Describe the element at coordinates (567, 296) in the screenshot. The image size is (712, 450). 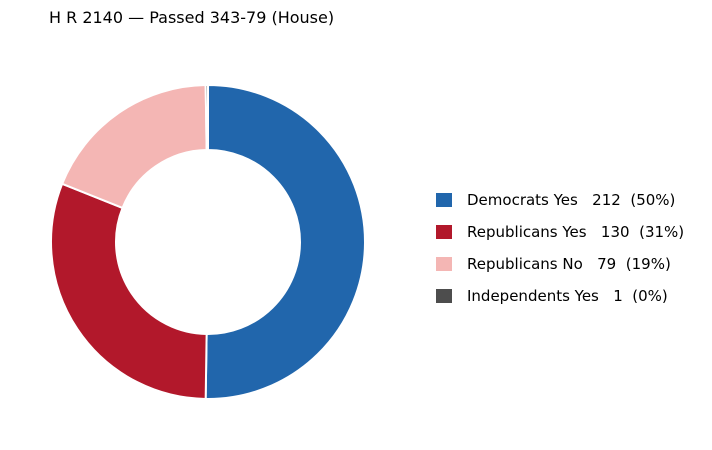
I see `legend-label: Independents Yes 1 (0%)` at that location.